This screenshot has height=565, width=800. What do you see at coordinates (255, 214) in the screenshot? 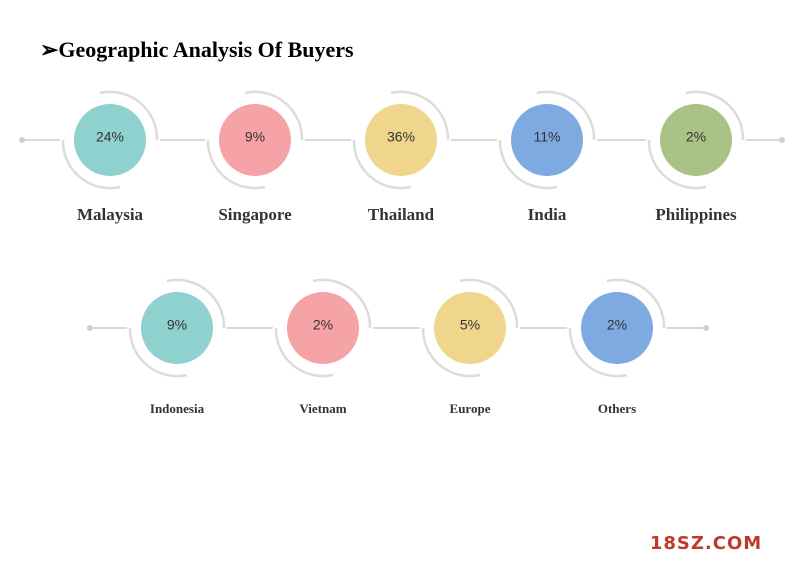
I see `country-label: Singapore` at bounding box center [255, 214].